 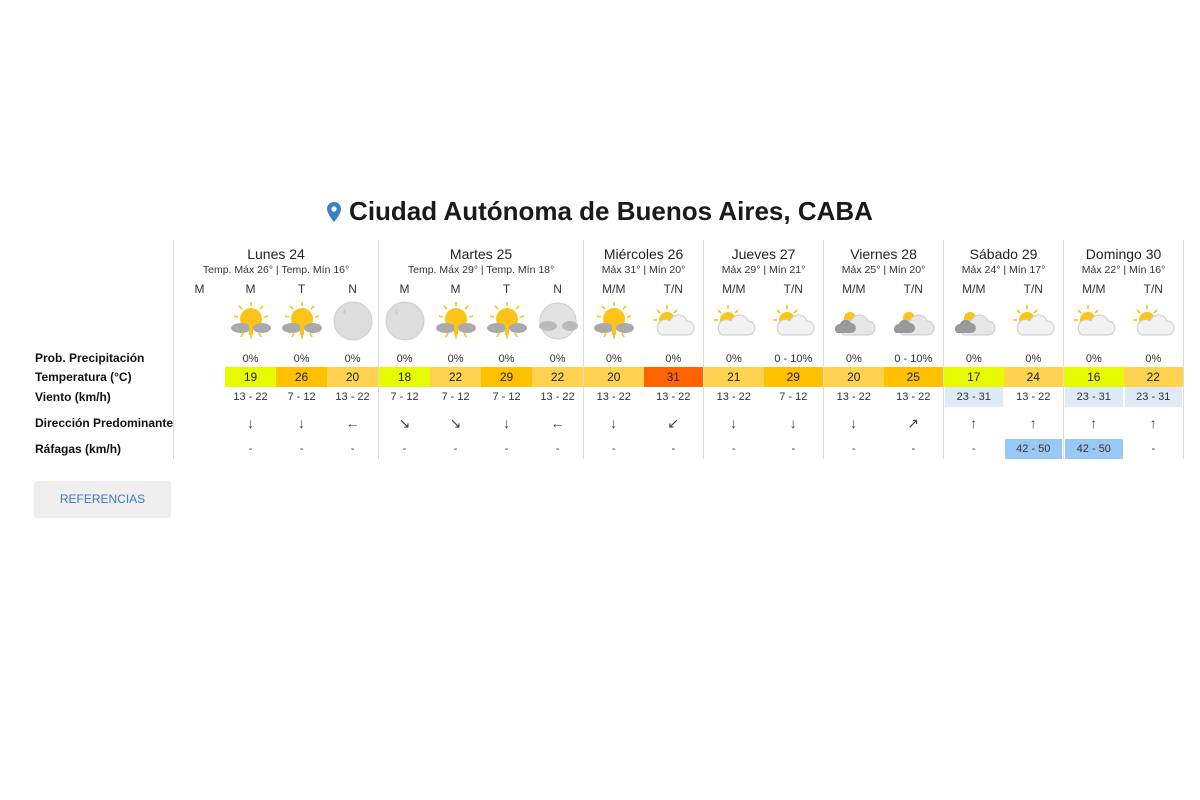 What do you see at coordinates (973, 377) in the screenshot?
I see `temp-value: 17` at bounding box center [973, 377].